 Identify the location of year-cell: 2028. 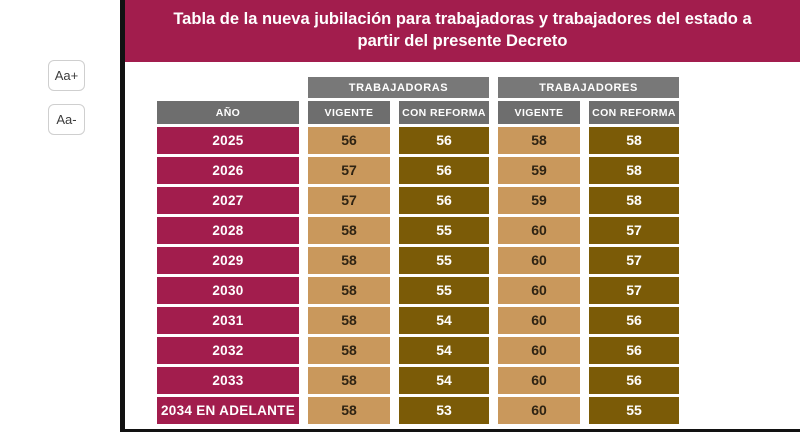
(228, 230).